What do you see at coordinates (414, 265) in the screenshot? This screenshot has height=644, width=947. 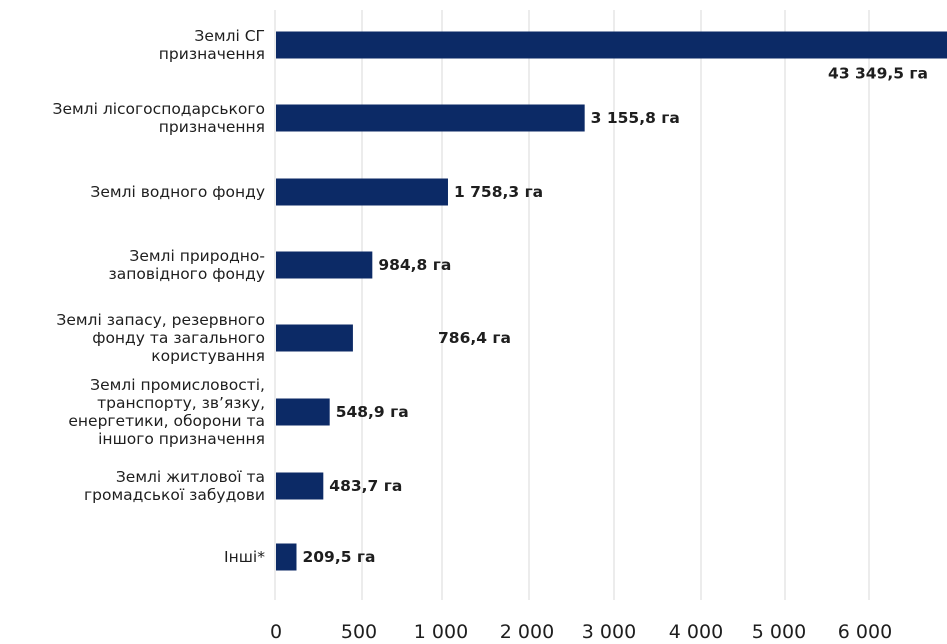 I see `data-label: 984,8 га` at bounding box center [414, 265].